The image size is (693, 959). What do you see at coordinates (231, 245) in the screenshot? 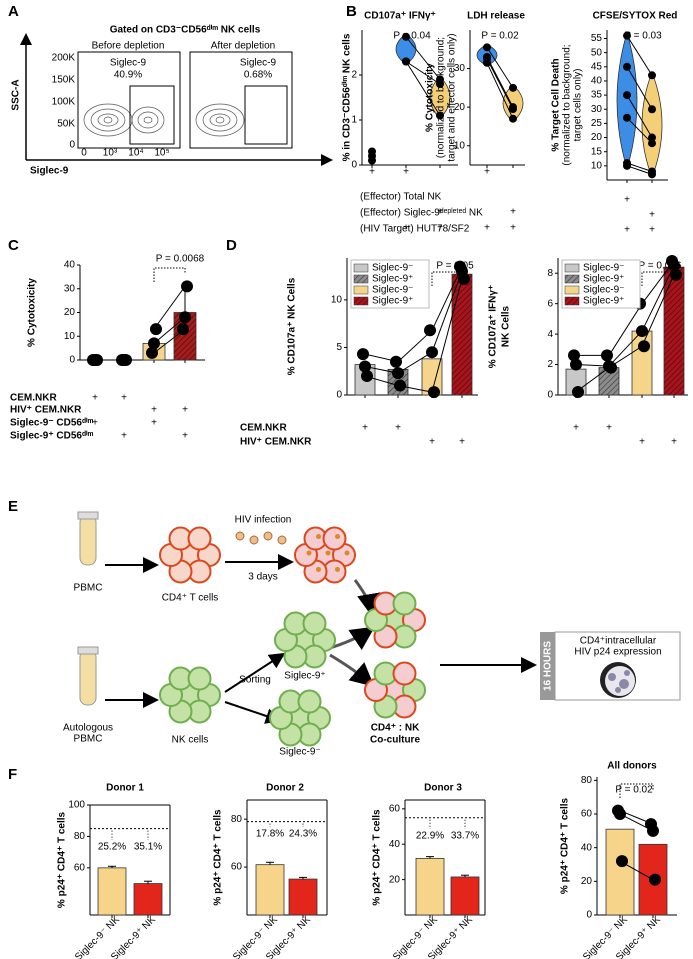
I see `panel-label: D` at bounding box center [231, 245].